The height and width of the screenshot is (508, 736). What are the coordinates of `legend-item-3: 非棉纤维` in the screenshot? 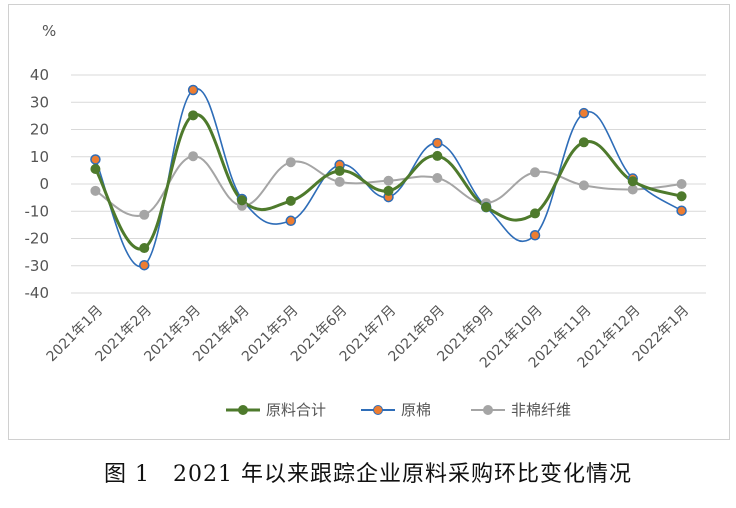 It's located at (521, 410).